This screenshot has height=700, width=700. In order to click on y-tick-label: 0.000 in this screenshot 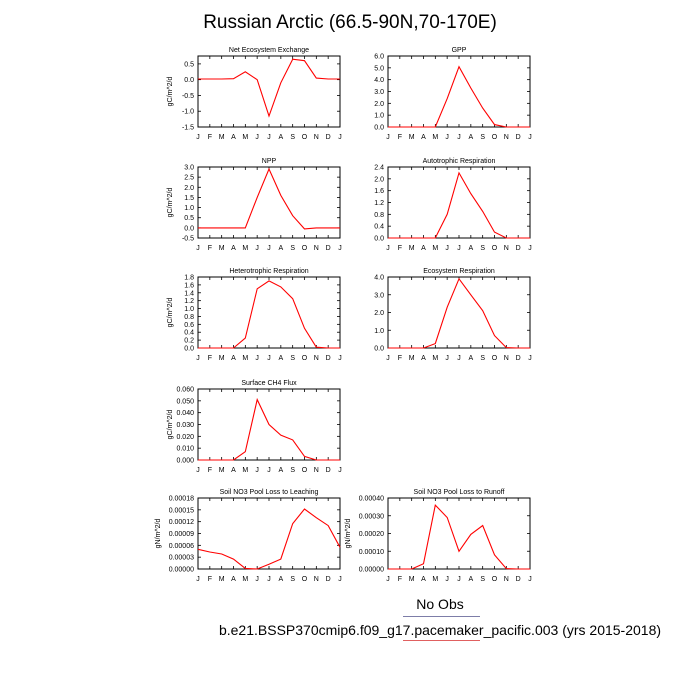, I will do `click(185, 461)`.